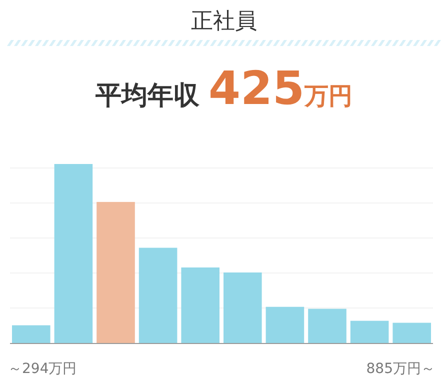 The image size is (448, 381). Describe the element at coordinates (223, 88) in the screenshot. I see `chart-subtitle: 平均年収 425万円` at that location.